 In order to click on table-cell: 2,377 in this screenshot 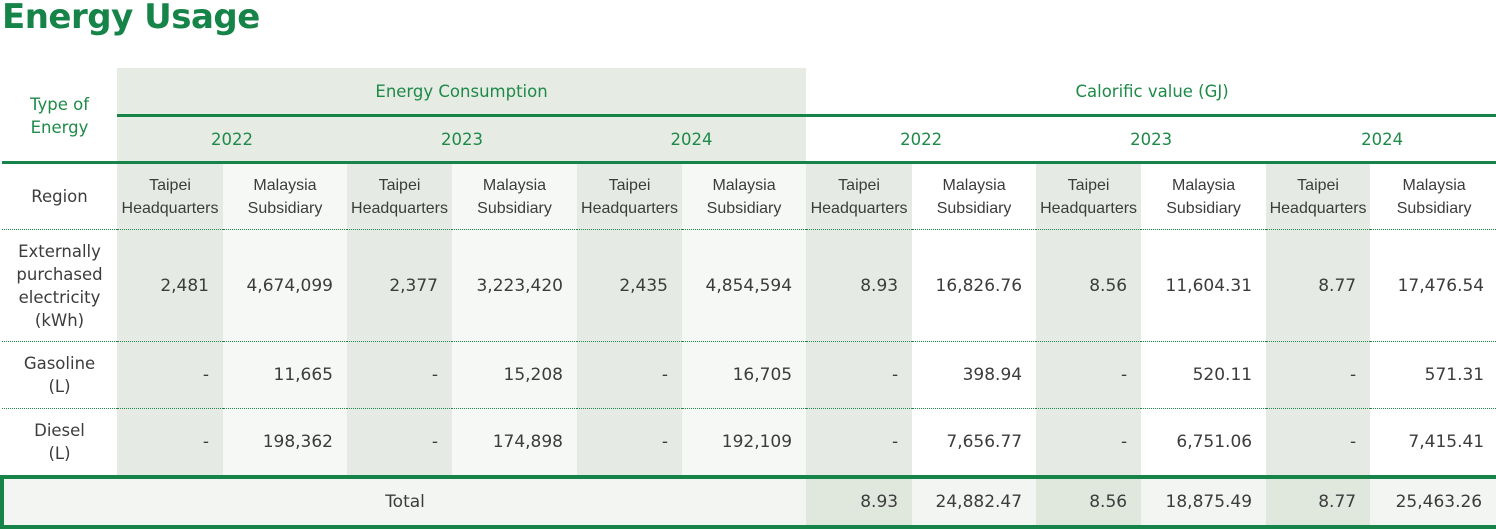, I will do `click(399, 285)`.